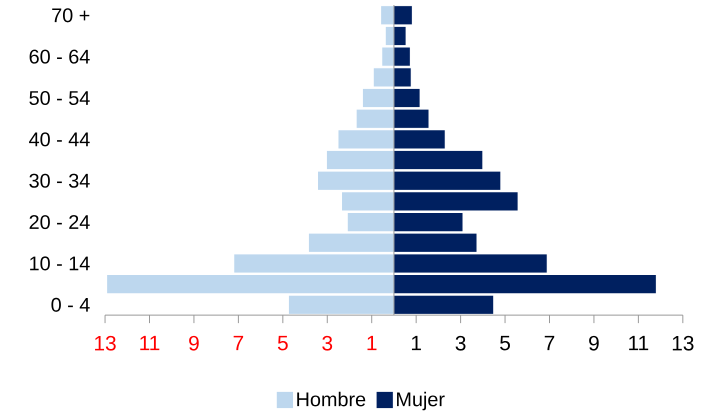  What do you see at coordinates (59, 181) in the screenshot?
I see `y-tick-label: 30 - 34` at bounding box center [59, 181].